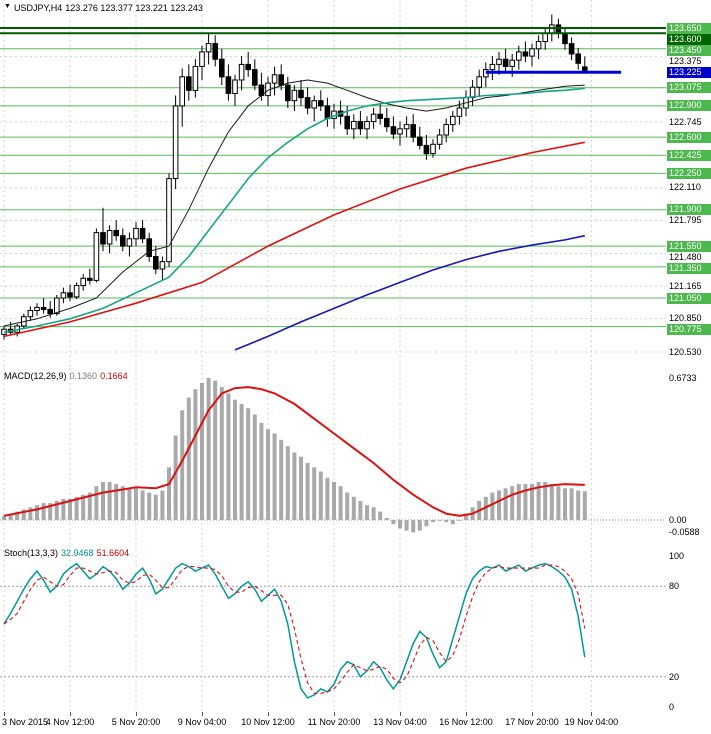  What do you see at coordinates (689, 173) in the screenshot?
I see `price-axis-label: 122.250` at bounding box center [689, 173].